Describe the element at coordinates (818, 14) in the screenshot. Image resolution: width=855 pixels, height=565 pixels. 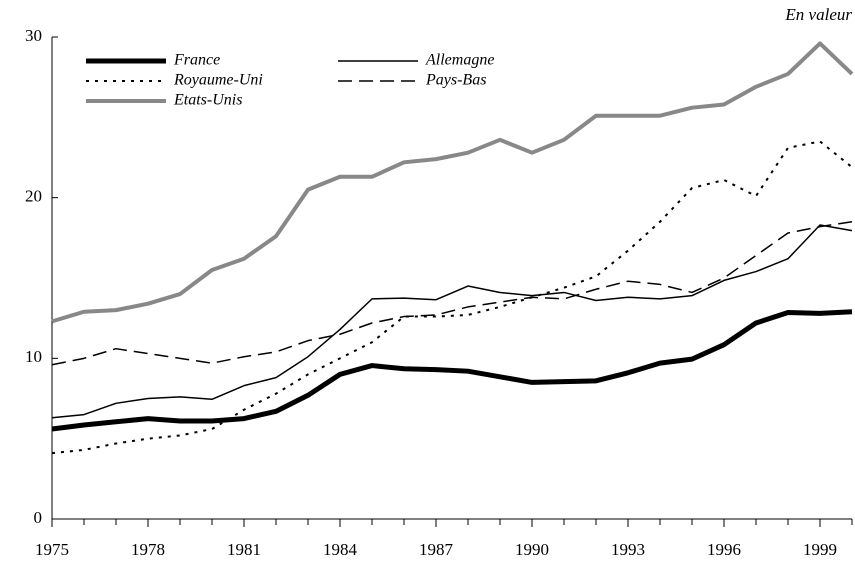
I see `annotation: En valeur` at that location.